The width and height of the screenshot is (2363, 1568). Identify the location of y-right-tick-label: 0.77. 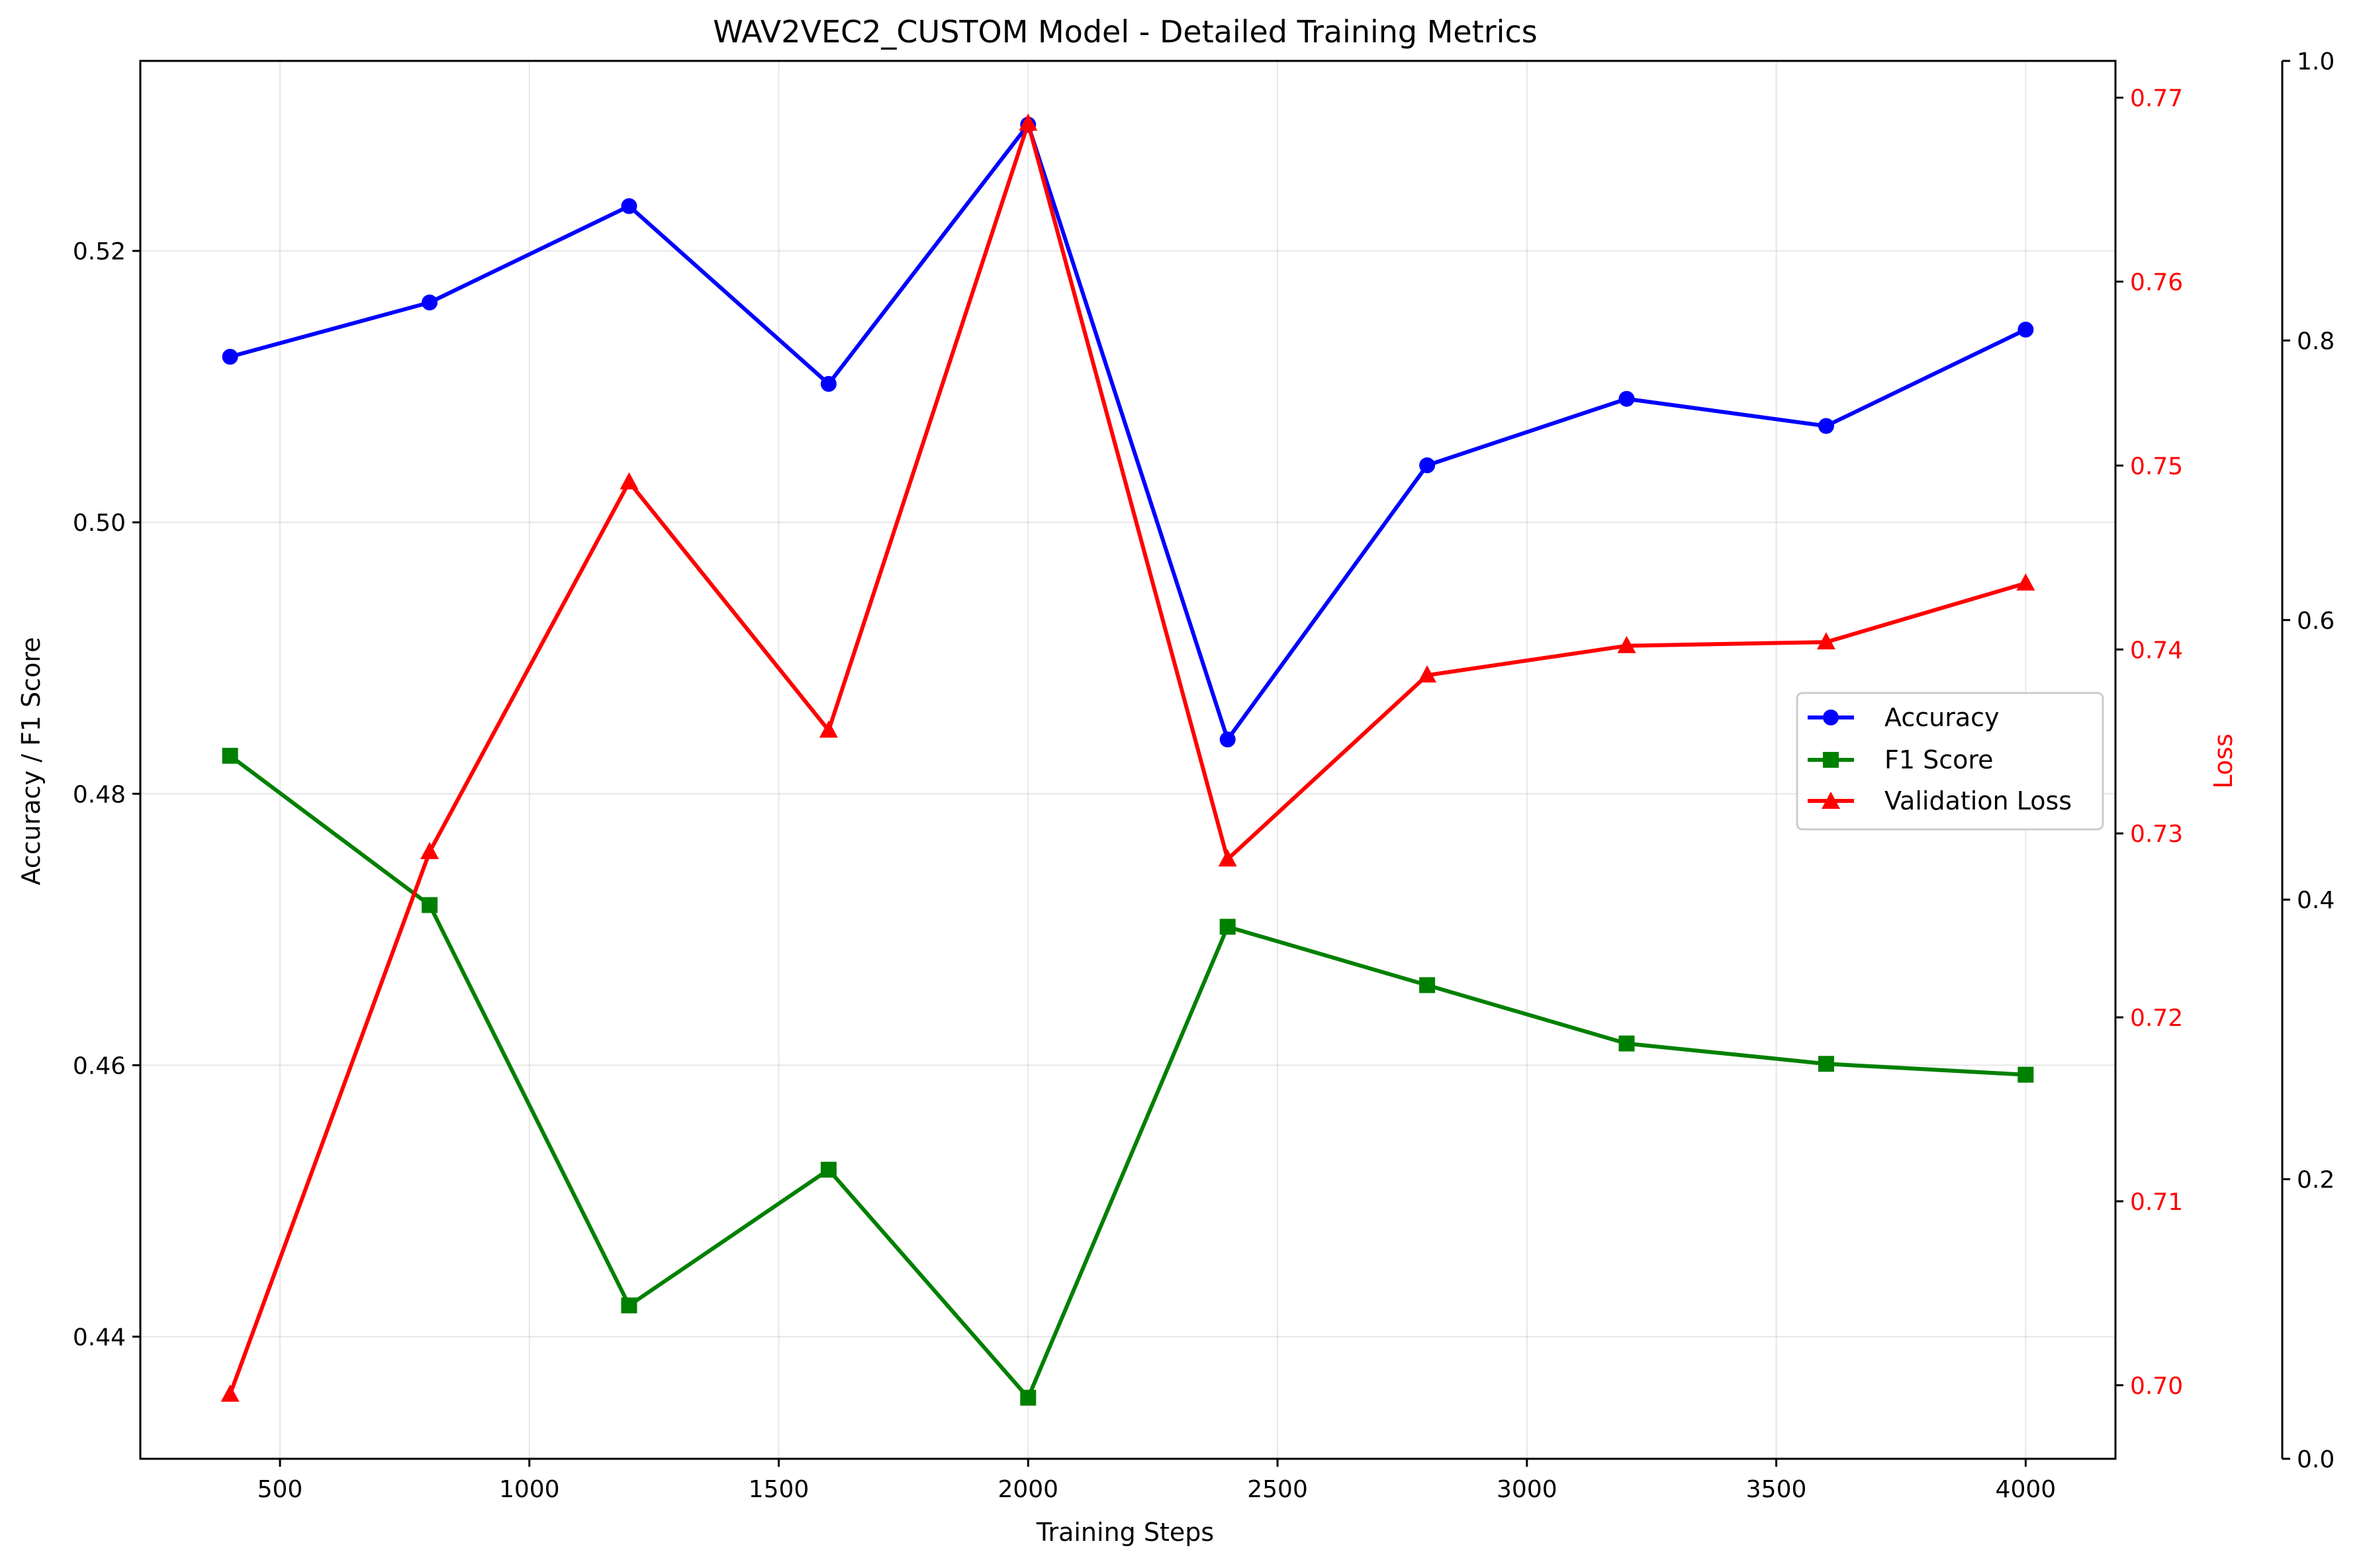
(2156, 99).